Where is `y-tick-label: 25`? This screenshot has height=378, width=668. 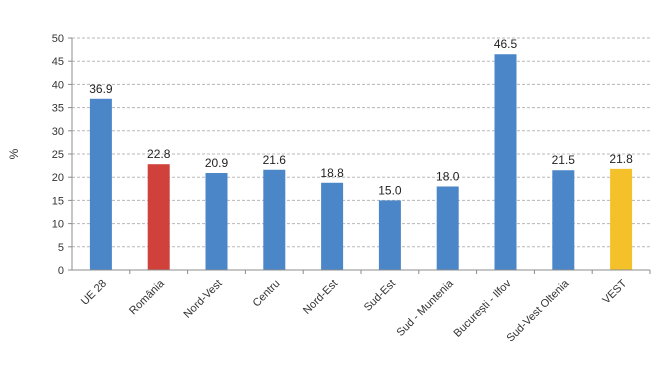 y-tick-label: 25 is located at coordinates (58, 155).